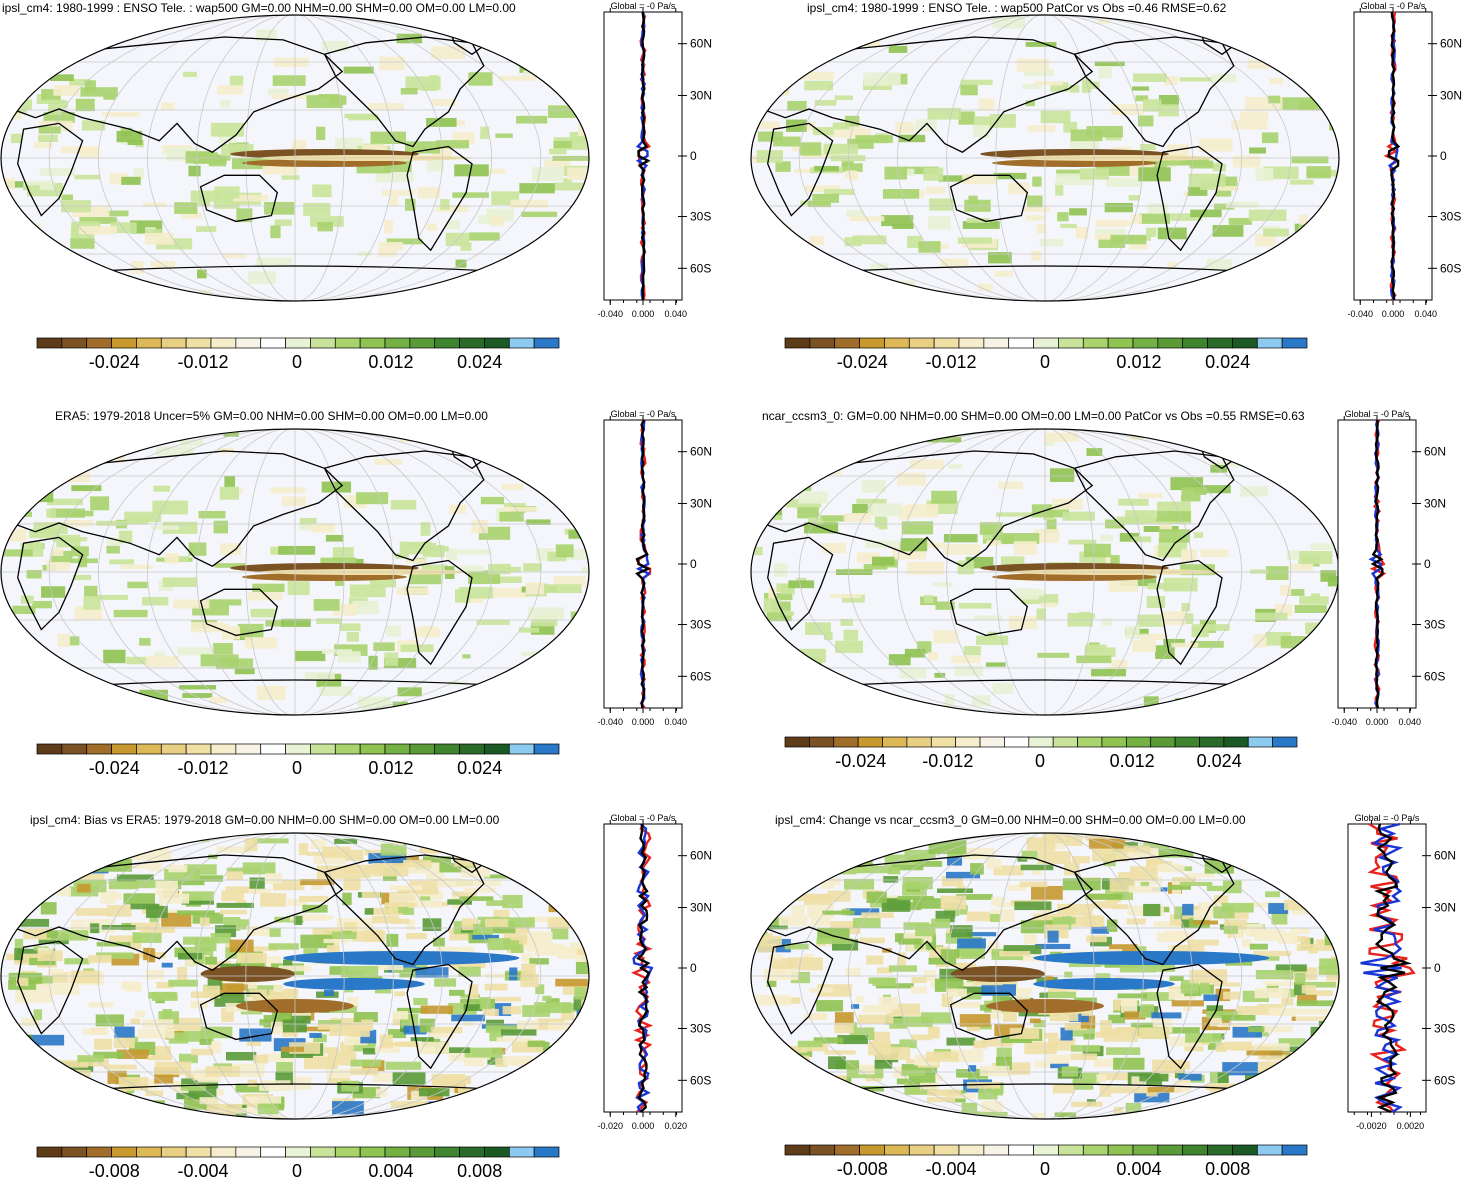 This screenshot has height=1201, width=1483. I want to click on colorbar-tick-label: -0.024, so click(114, 362).